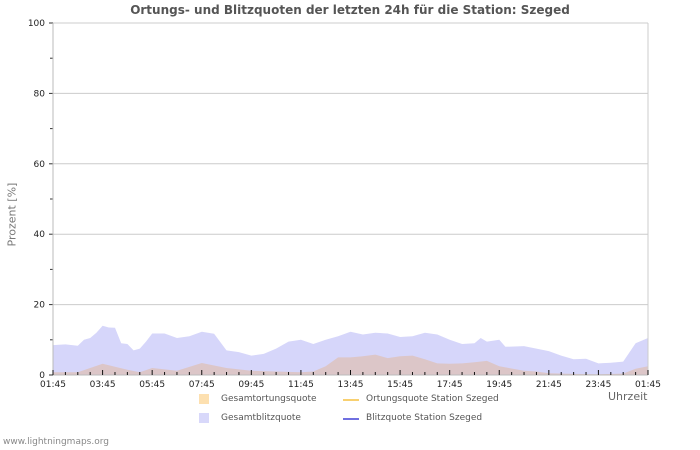 The image size is (700, 450). What do you see at coordinates (628, 396) in the screenshot?
I see `x-axis-unit-label: Uhrzeit` at bounding box center [628, 396].